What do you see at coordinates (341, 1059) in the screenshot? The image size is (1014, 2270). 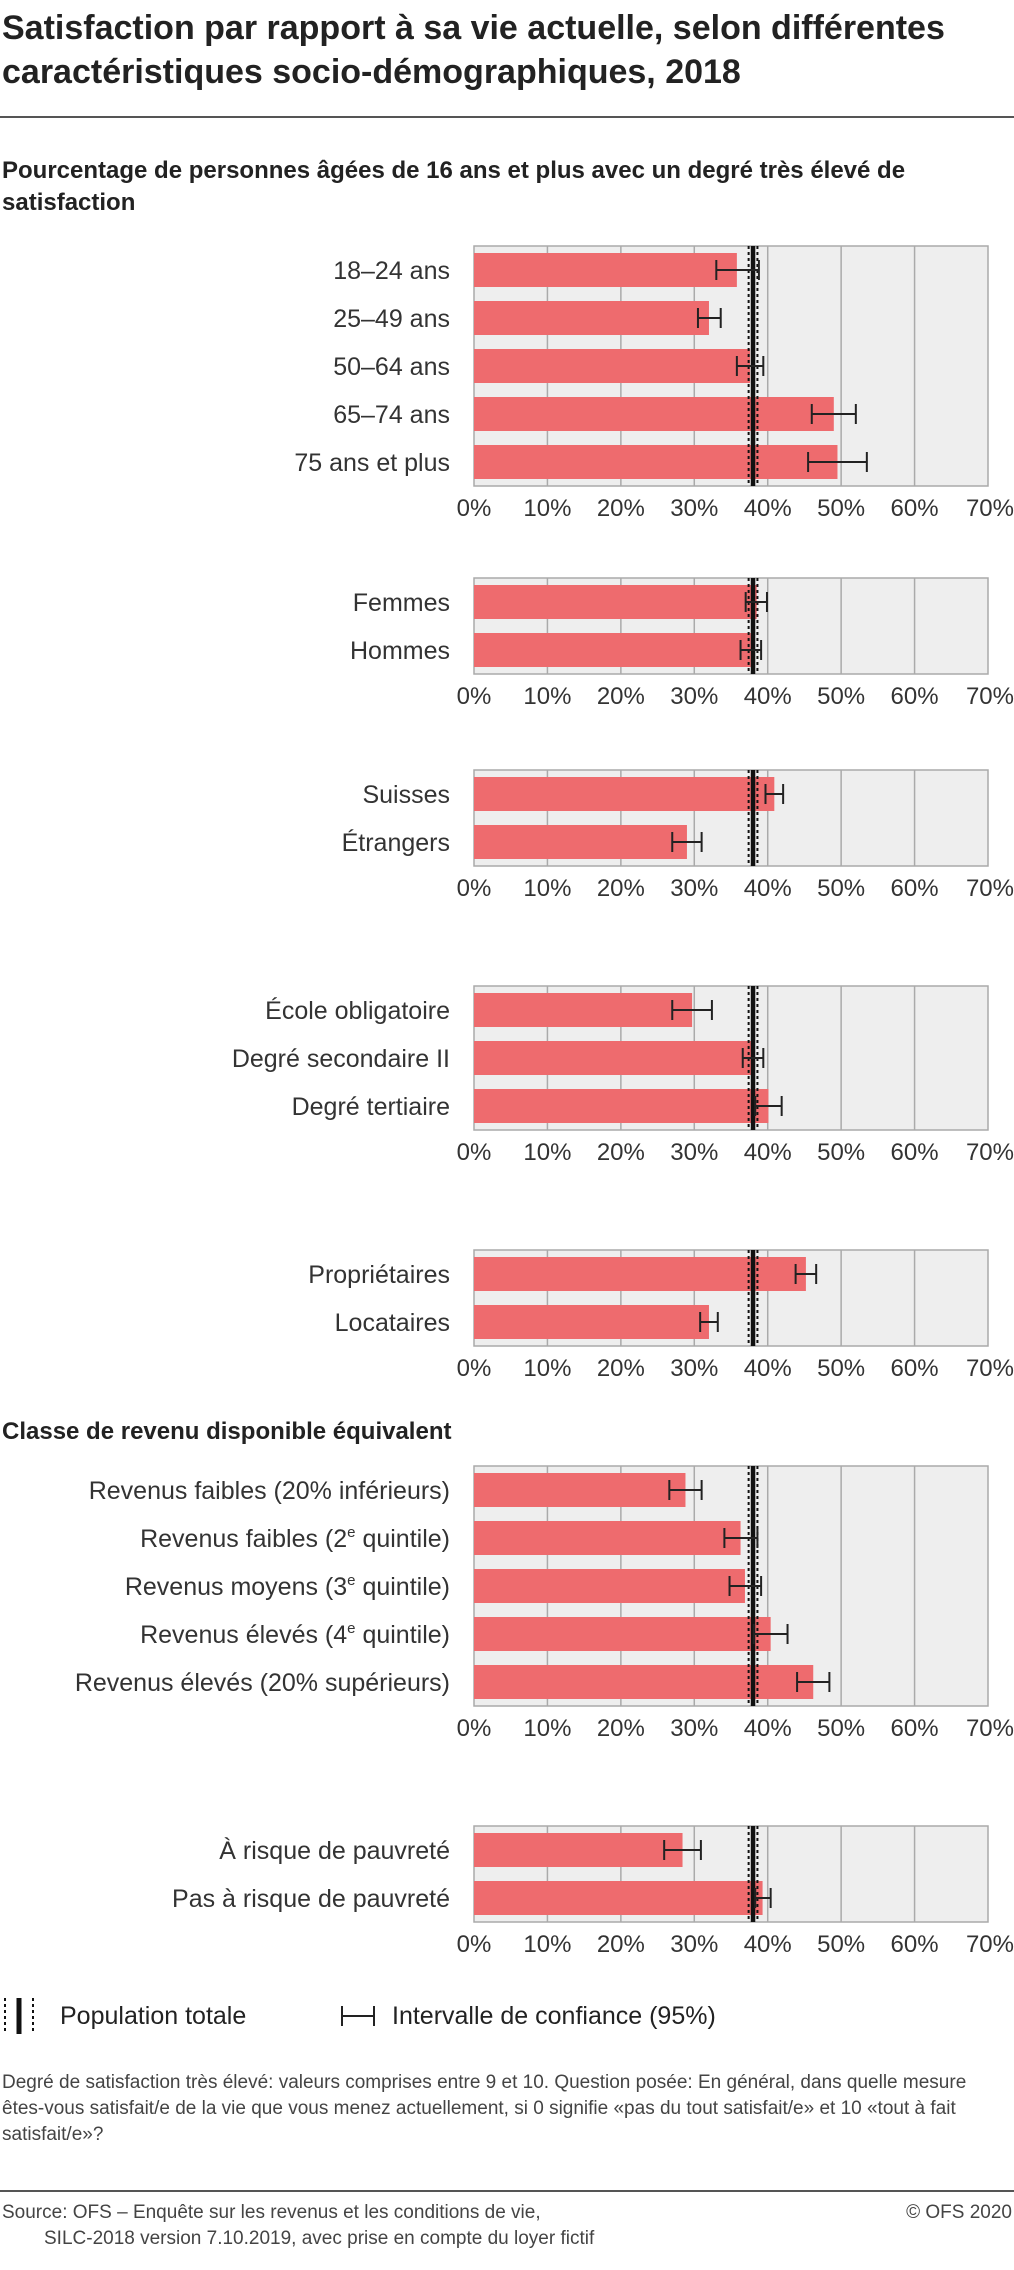 I see `category-label: Degré secondaire II` at bounding box center [341, 1059].